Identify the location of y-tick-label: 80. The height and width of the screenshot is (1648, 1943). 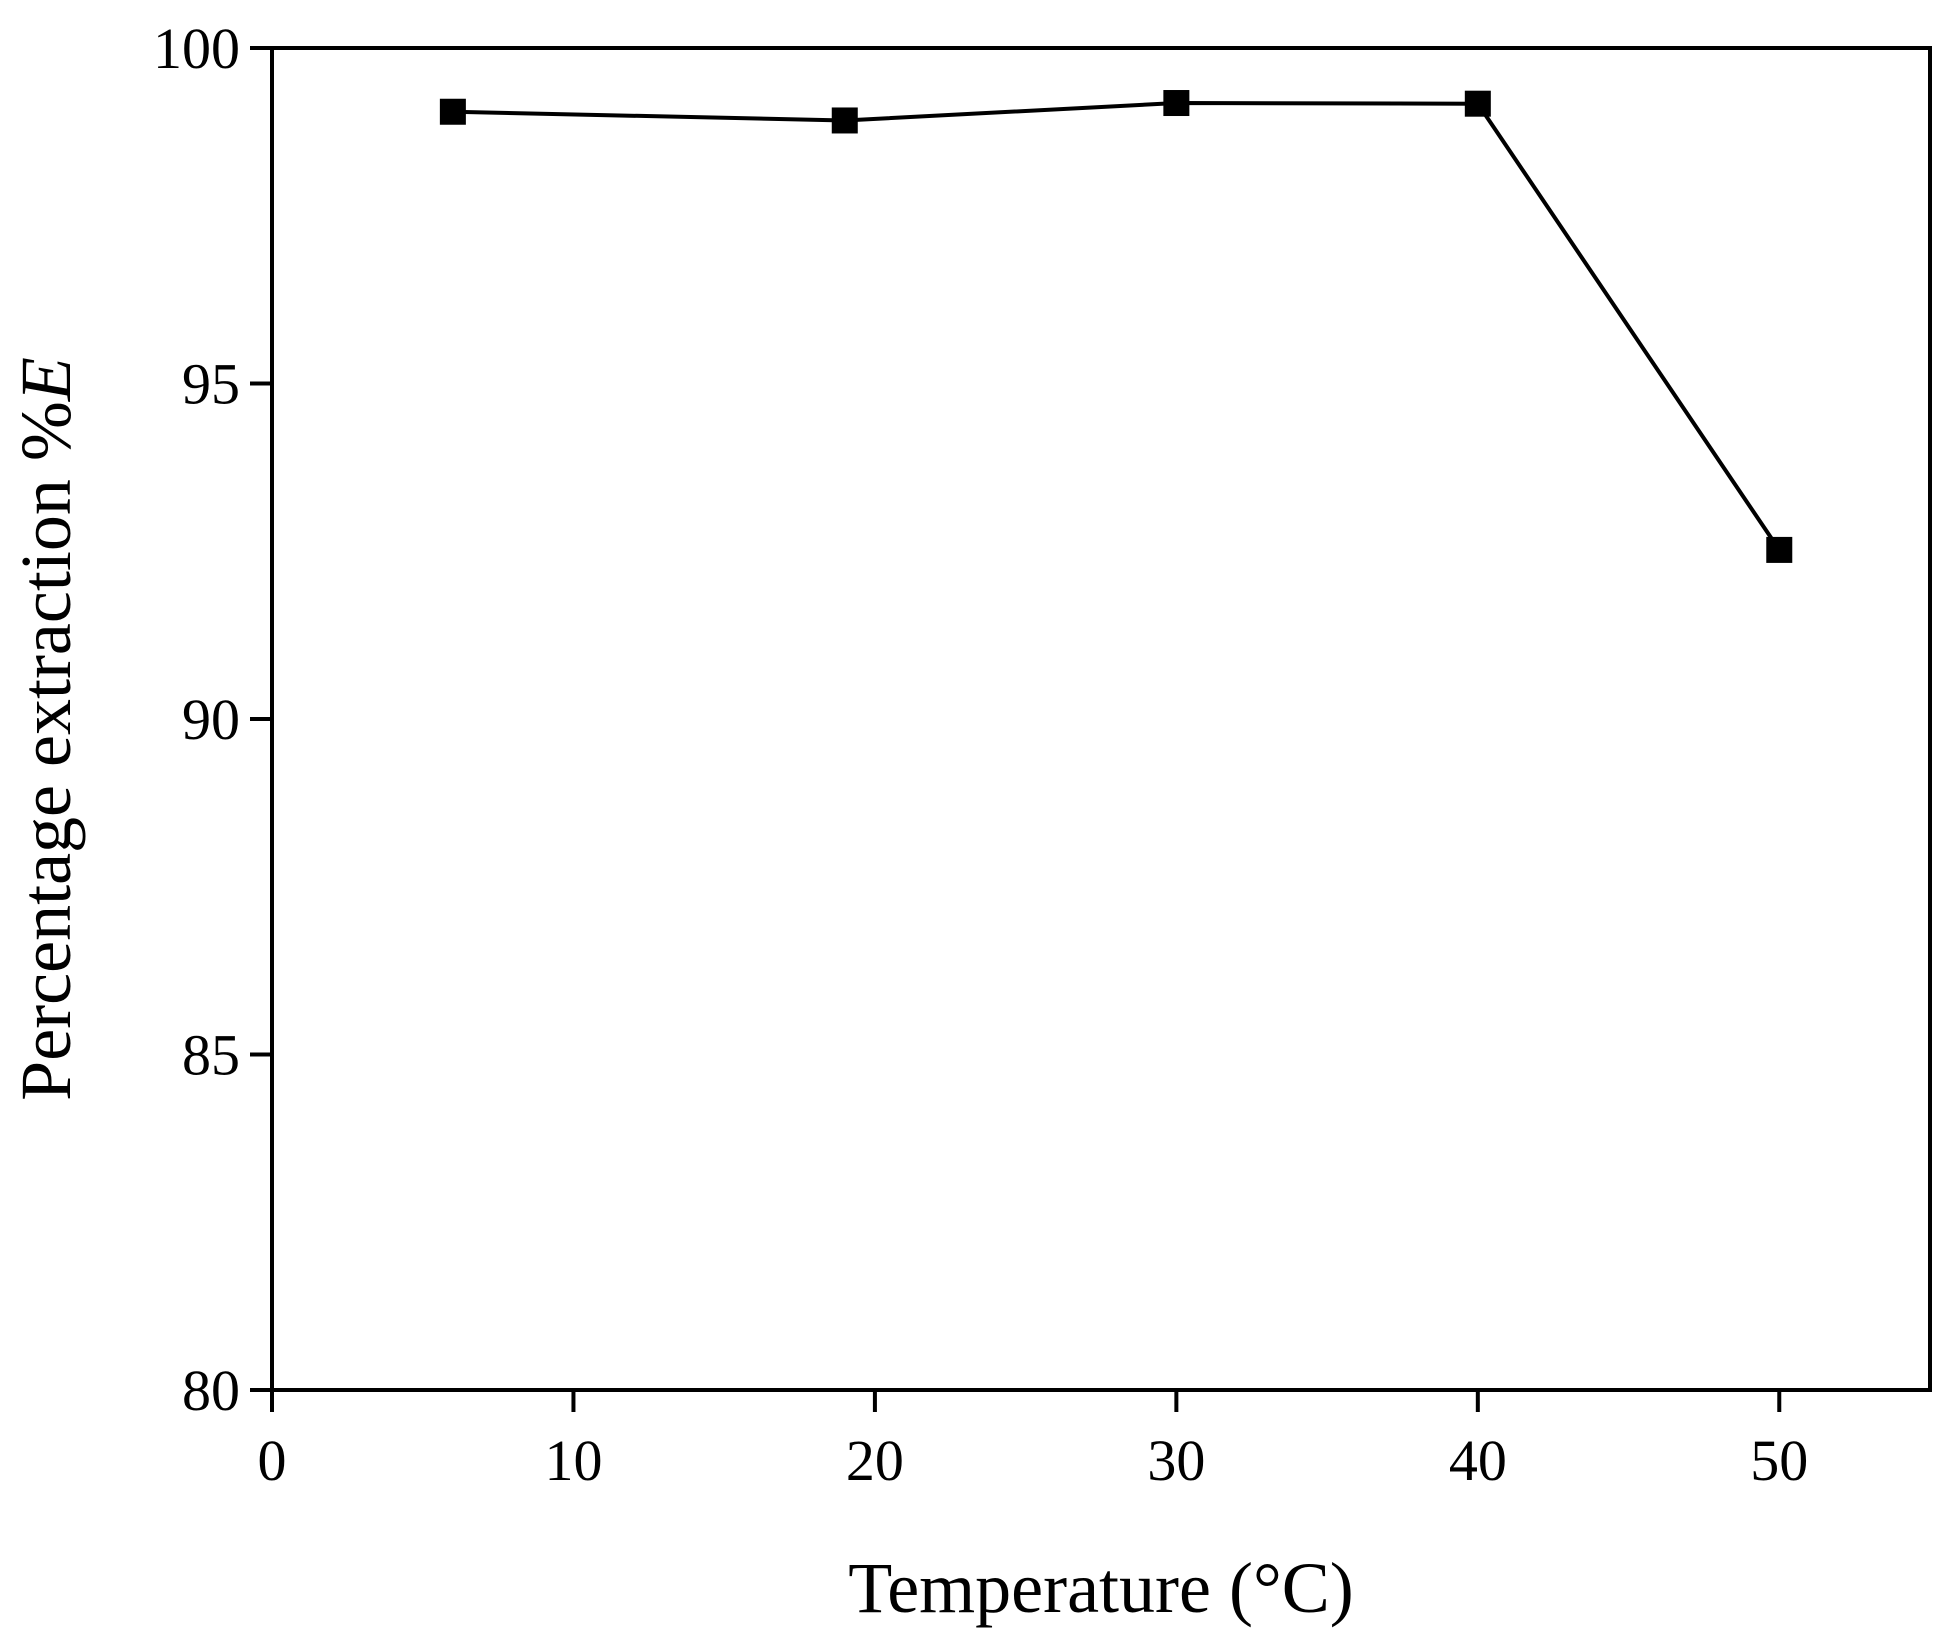
(211, 1390).